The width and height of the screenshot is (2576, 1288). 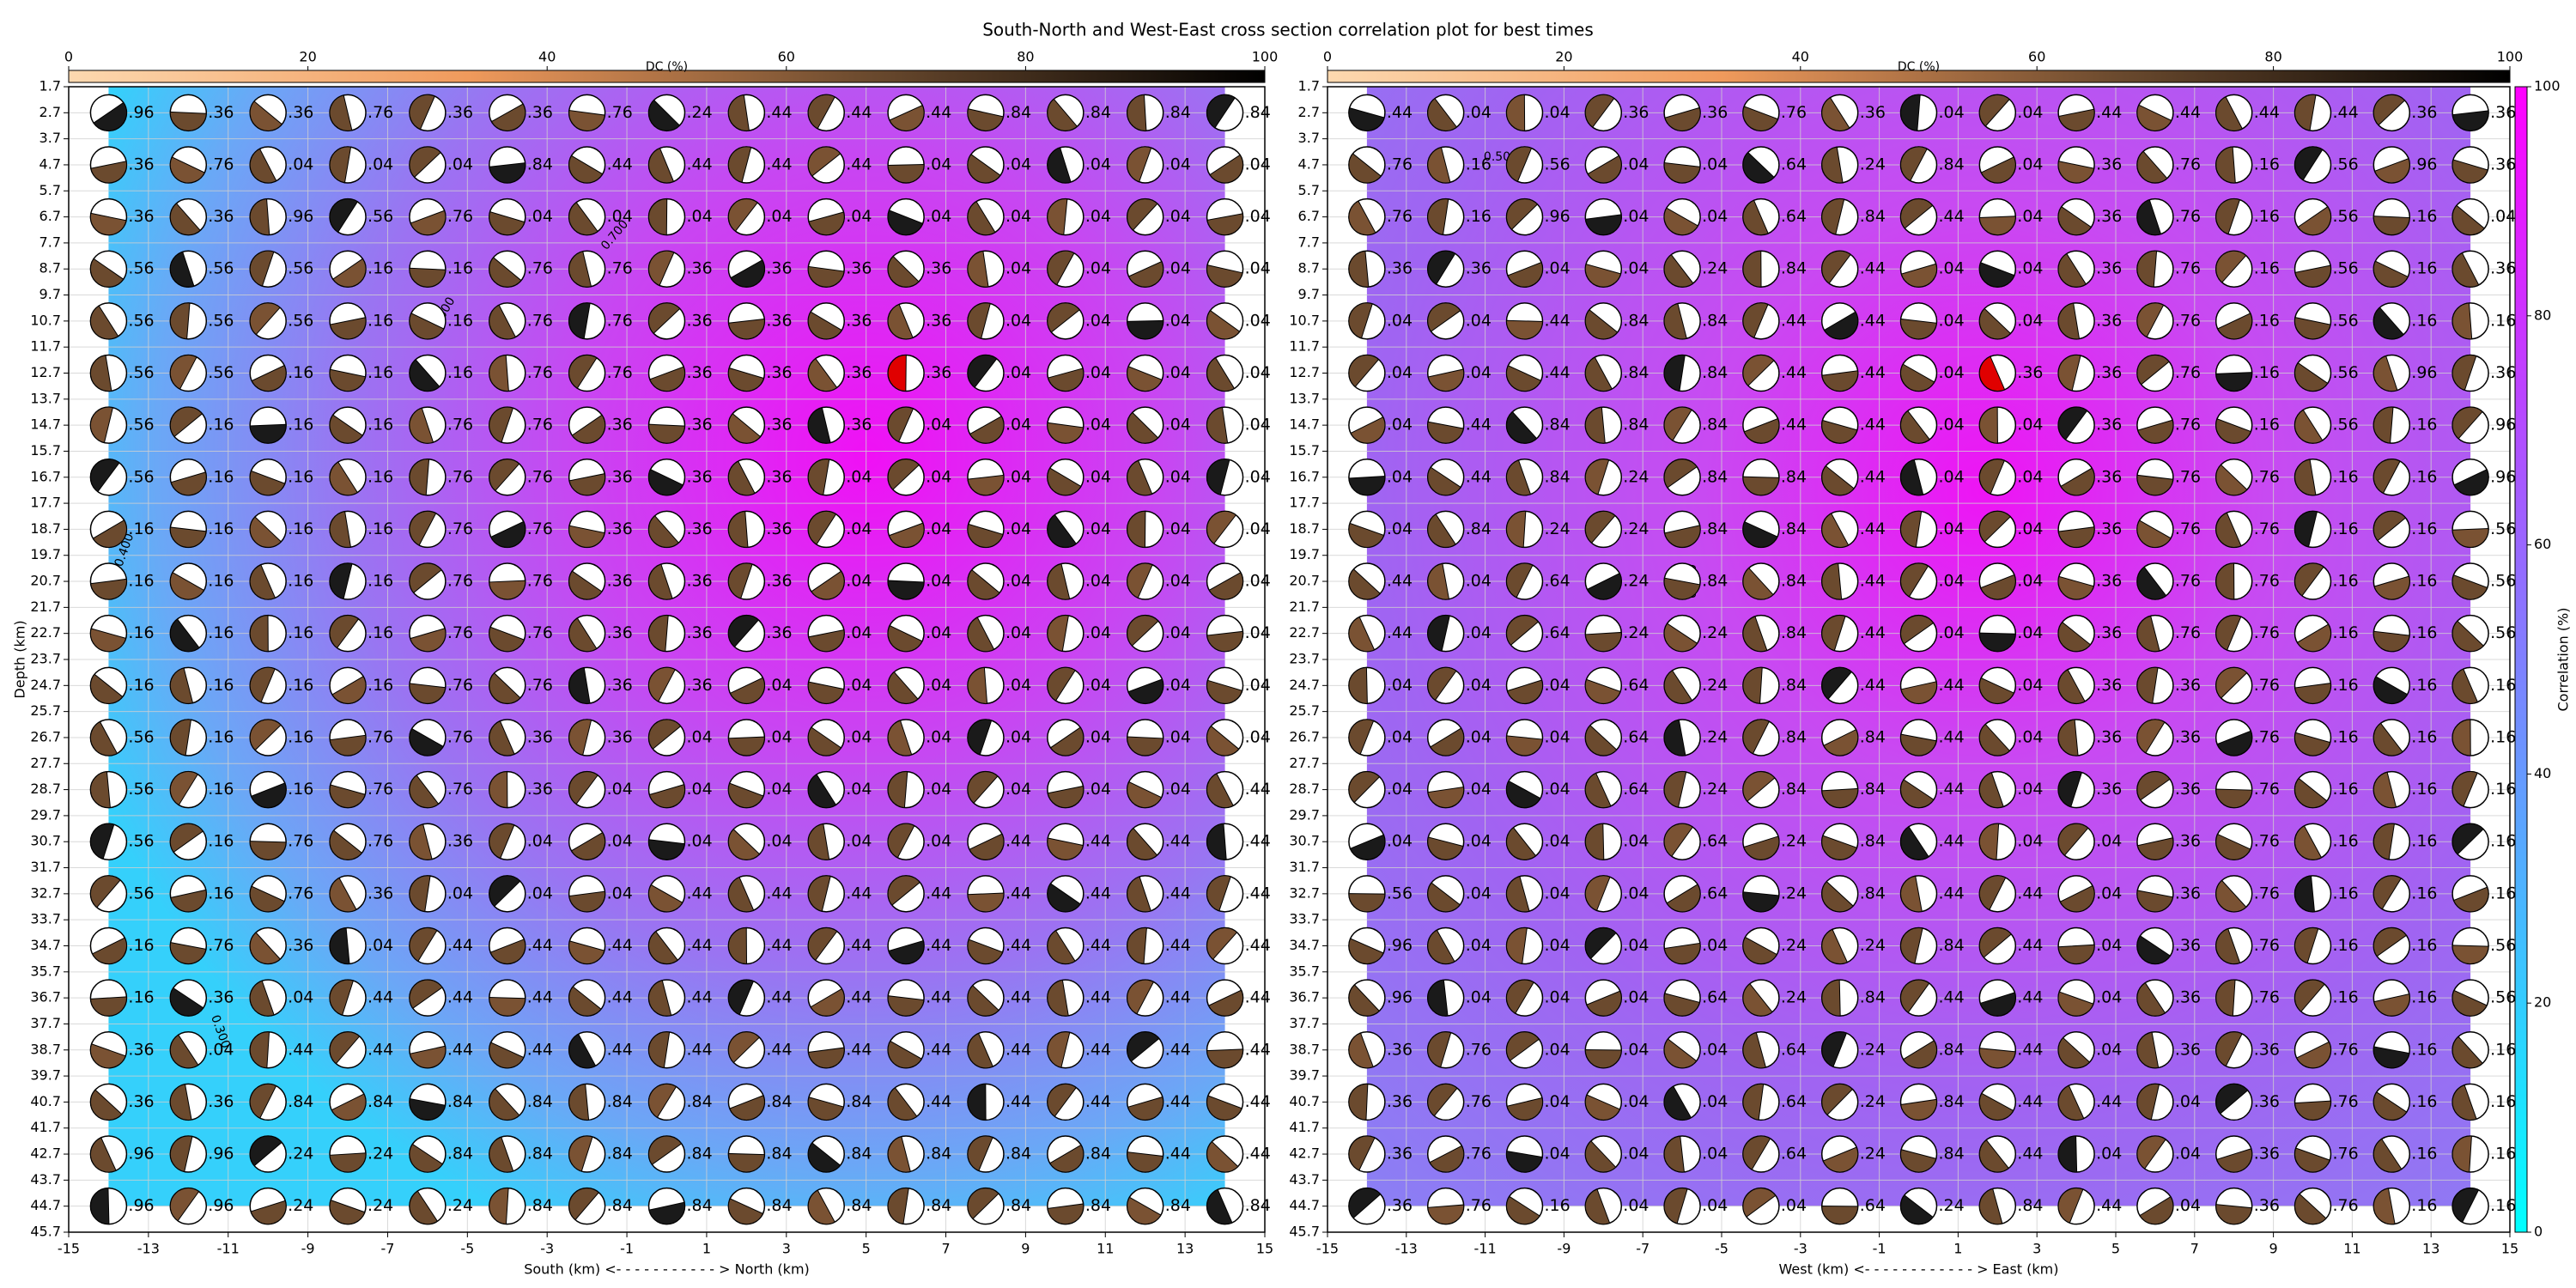 I want to click on colorbar-label: Correlation (%), so click(x=2563, y=660).